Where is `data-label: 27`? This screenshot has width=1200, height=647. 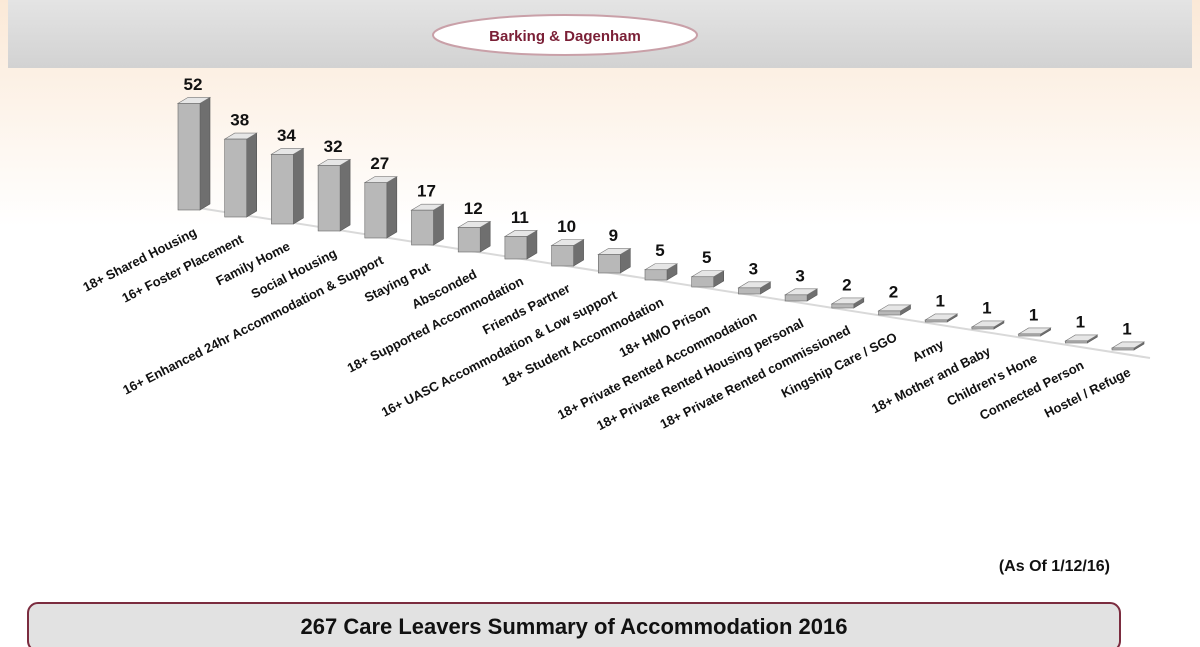
data-label: 27 is located at coordinates (379, 163).